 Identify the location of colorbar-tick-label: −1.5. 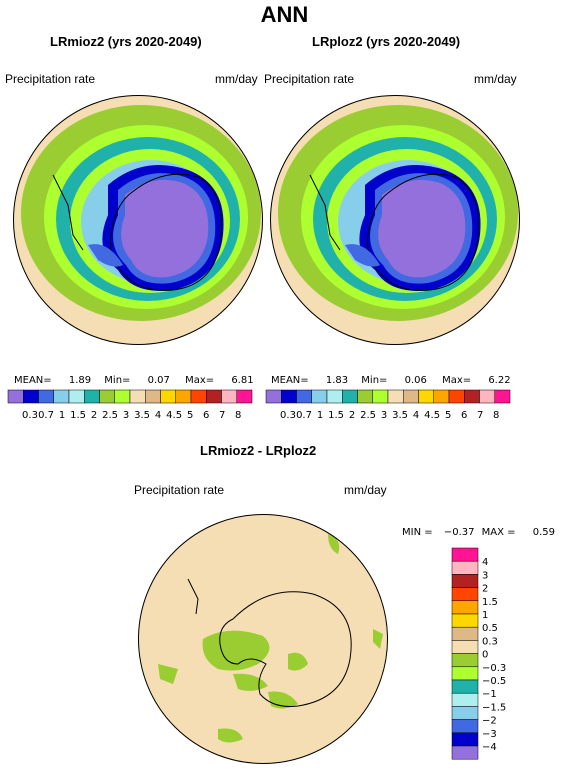
(494, 707).